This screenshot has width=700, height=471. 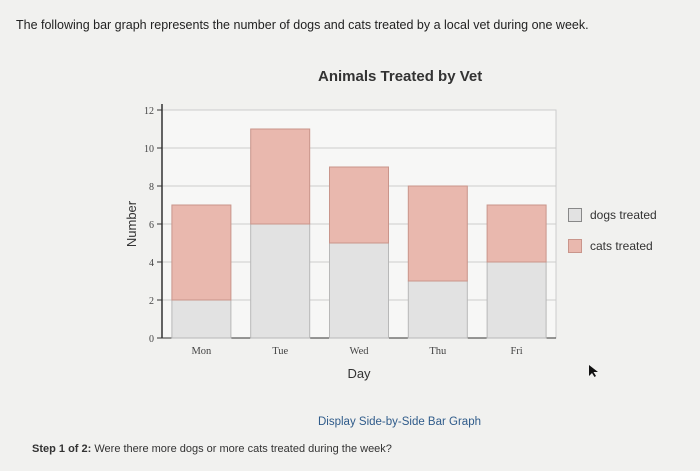 What do you see at coordinates (201, 252) in the screenshot?
I see `bar-cats-mon` at bounding box center [201, 252].